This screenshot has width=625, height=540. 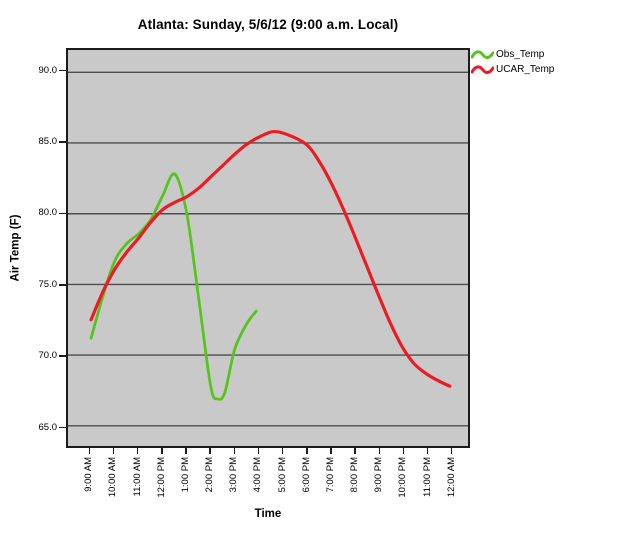 I want to click on legend-item-obs-temp: Obs_Temp, so click(x=512, y=54).